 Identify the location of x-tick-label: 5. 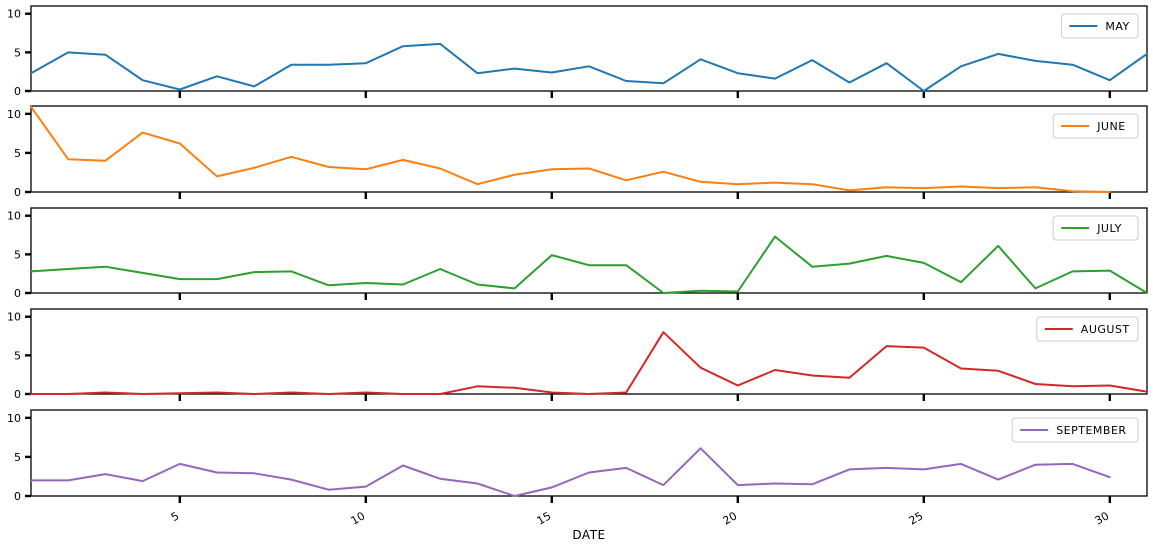
(175, 516).